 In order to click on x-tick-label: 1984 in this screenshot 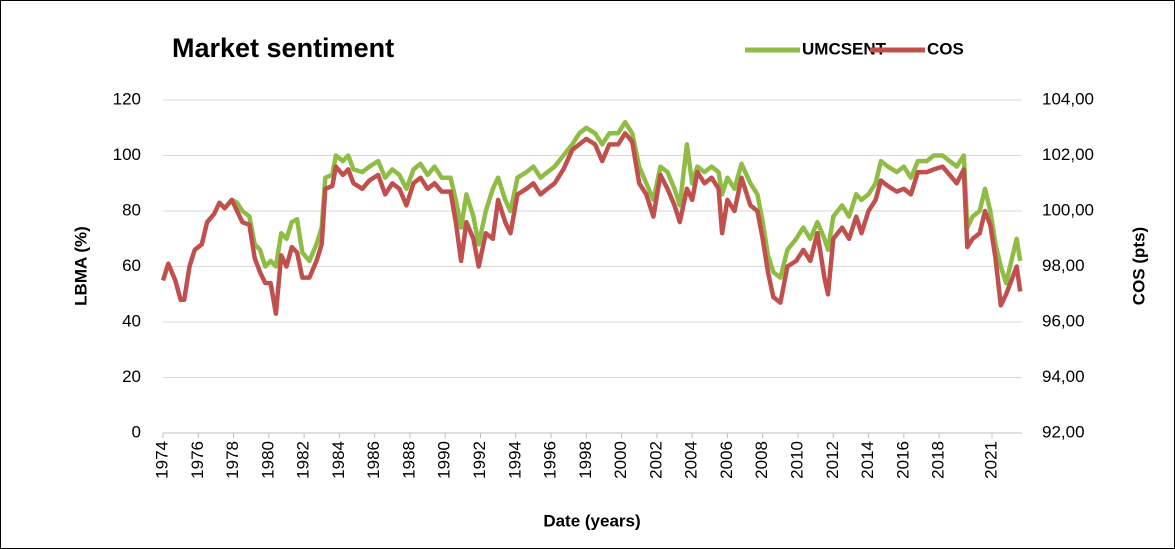, I will do `click(338, 460)`.